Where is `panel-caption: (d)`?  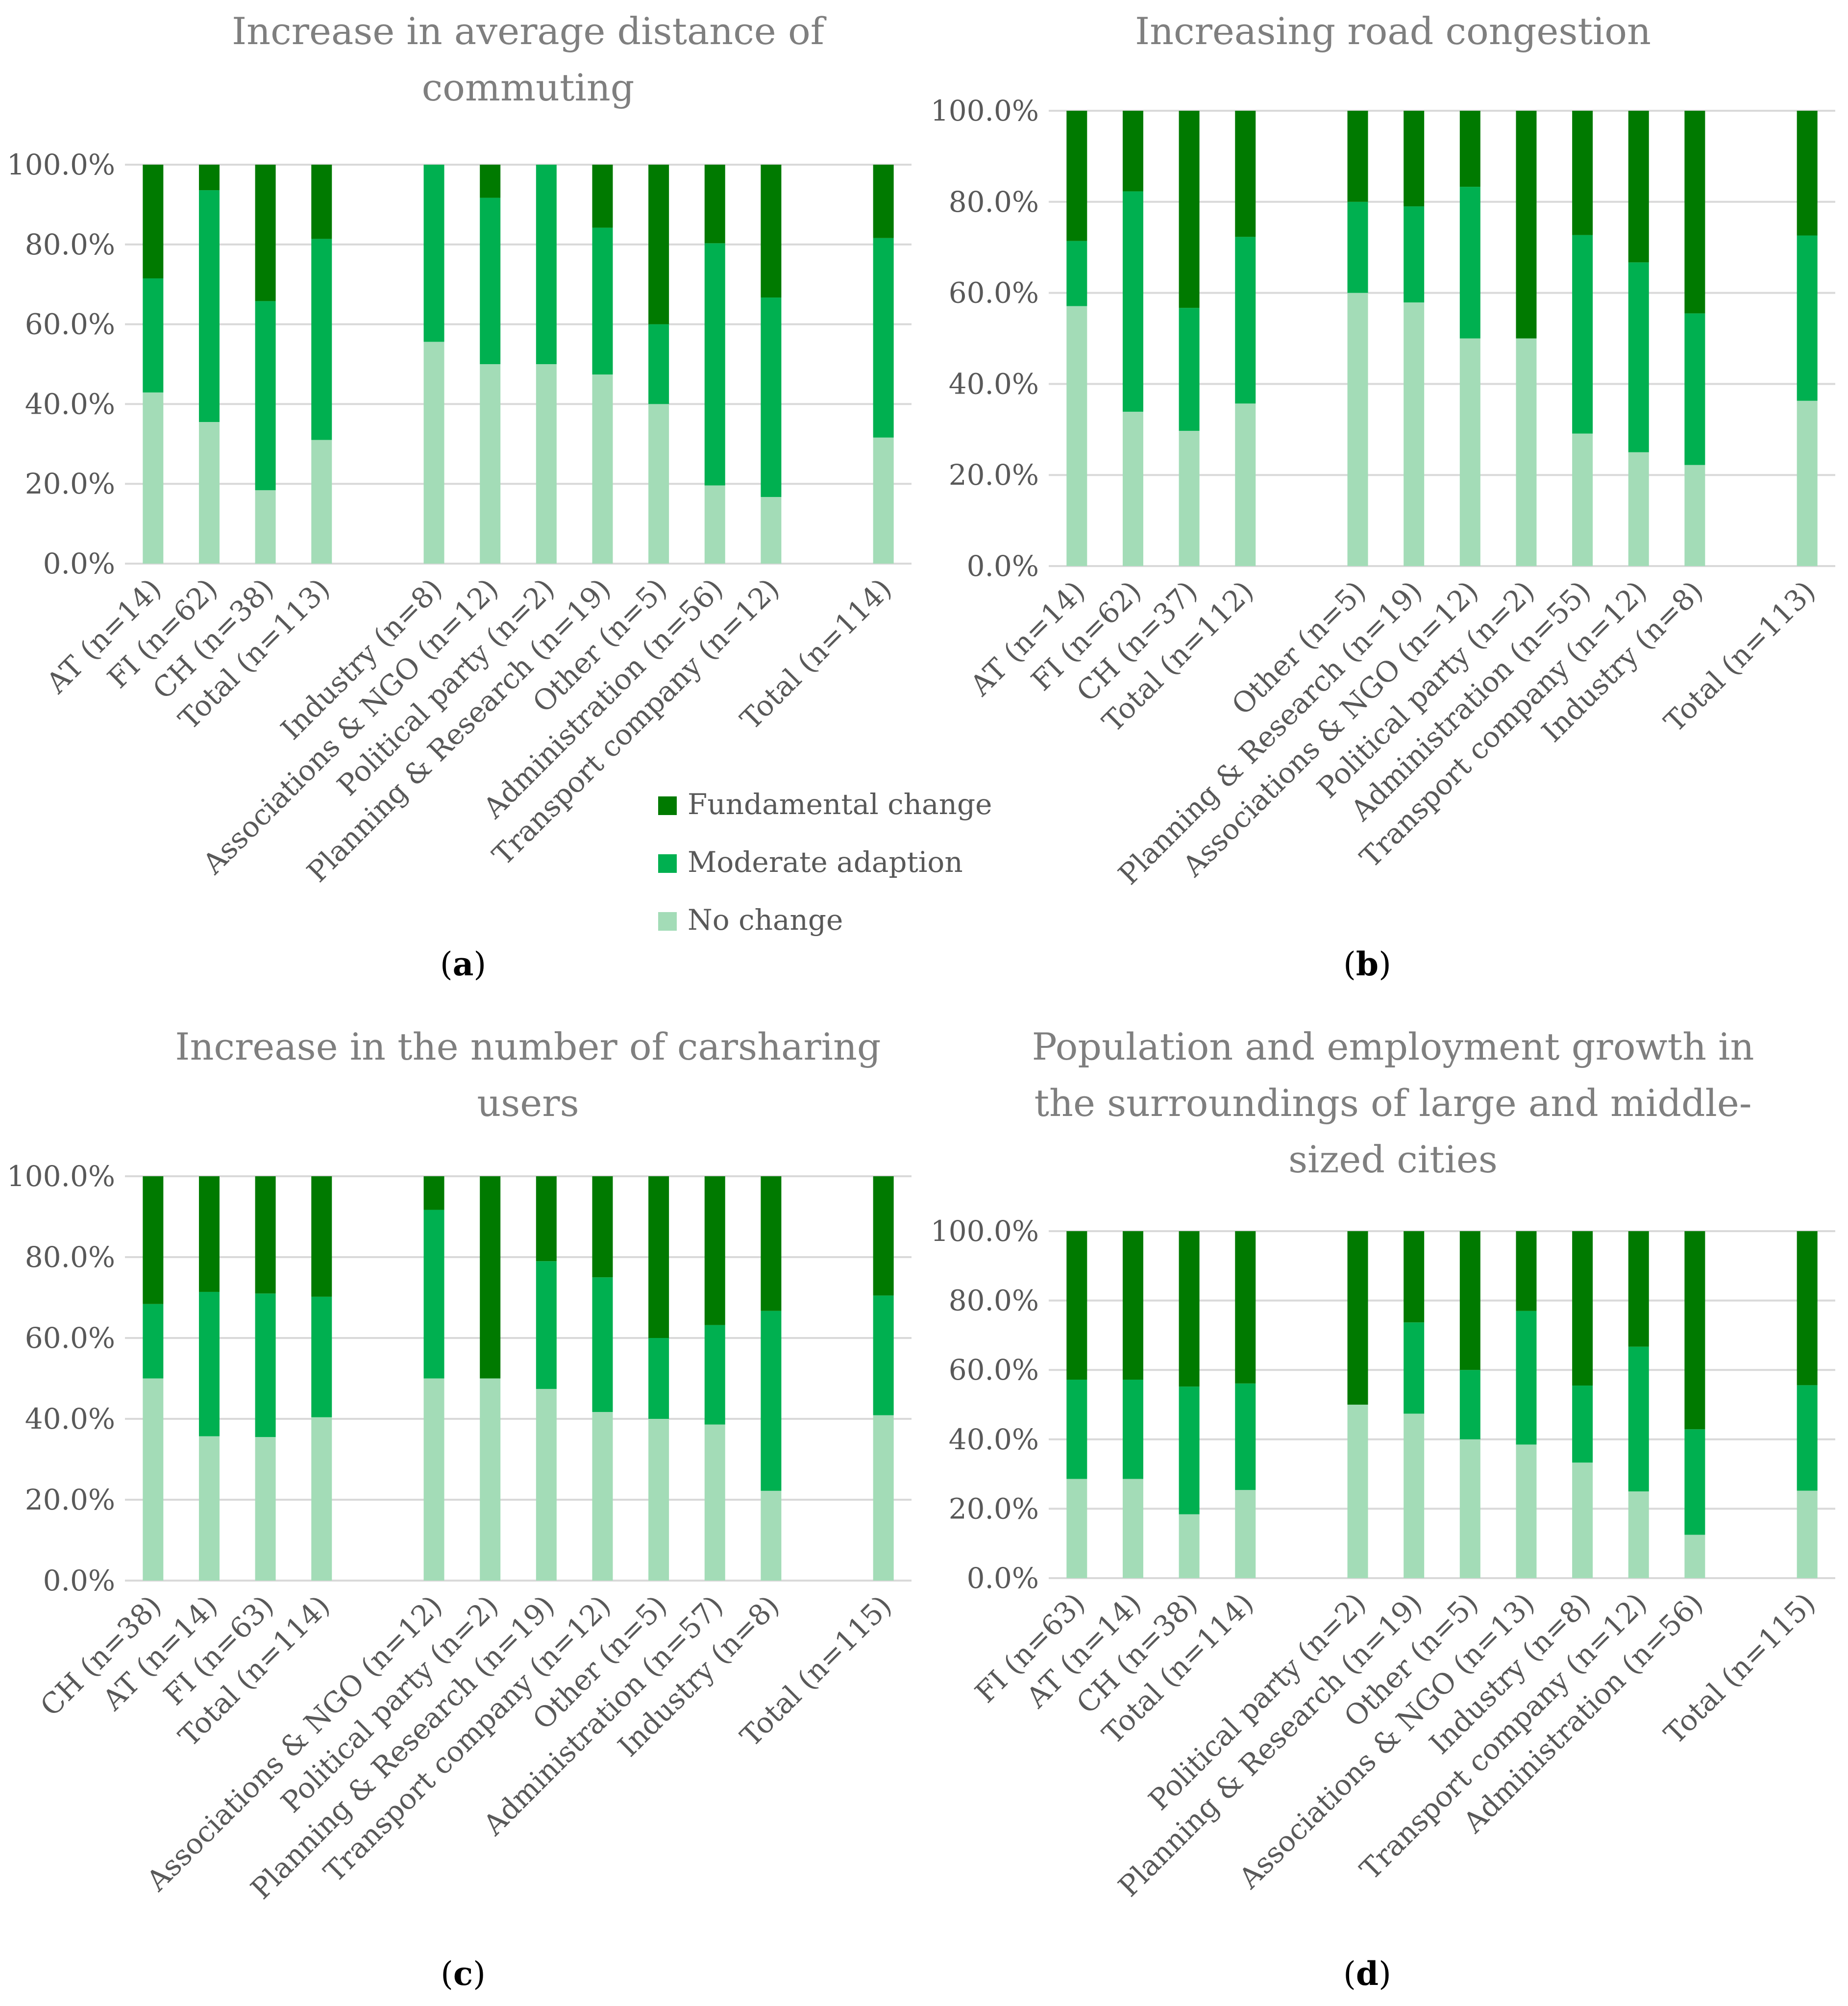
panel-caption: (d) is located at coordinates (1367, 1974).